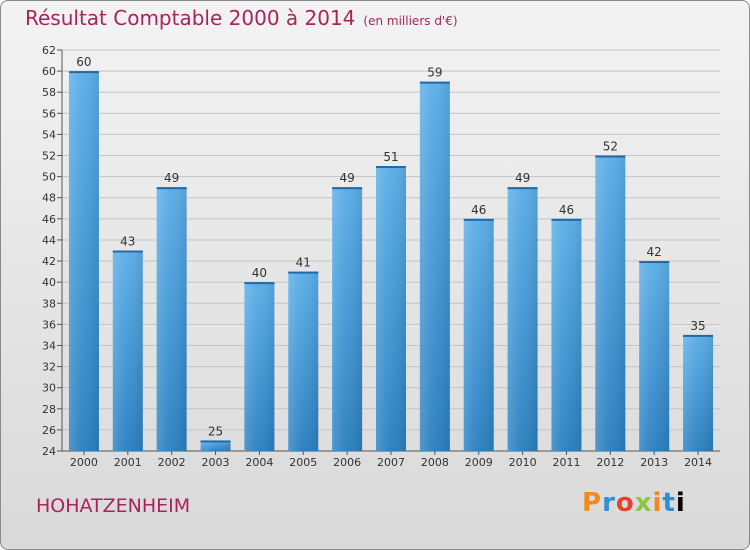 The height and width of the screenshot is (550, 750). What do you see at coordinates (49, 219) in the screenshot?
I see `y-tick-label: 46` at bounding box center [49, 219].